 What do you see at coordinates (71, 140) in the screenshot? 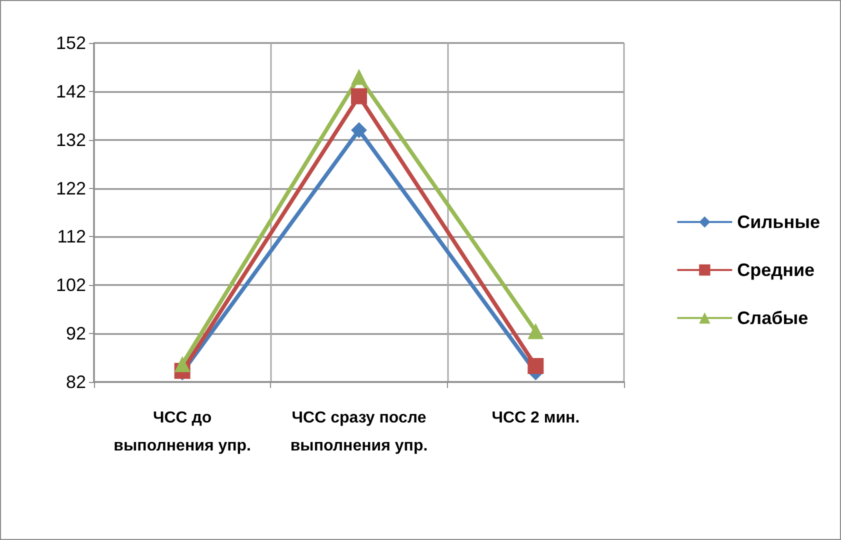
I see `y-tick-label: 132` at bounding box center [71, 140].